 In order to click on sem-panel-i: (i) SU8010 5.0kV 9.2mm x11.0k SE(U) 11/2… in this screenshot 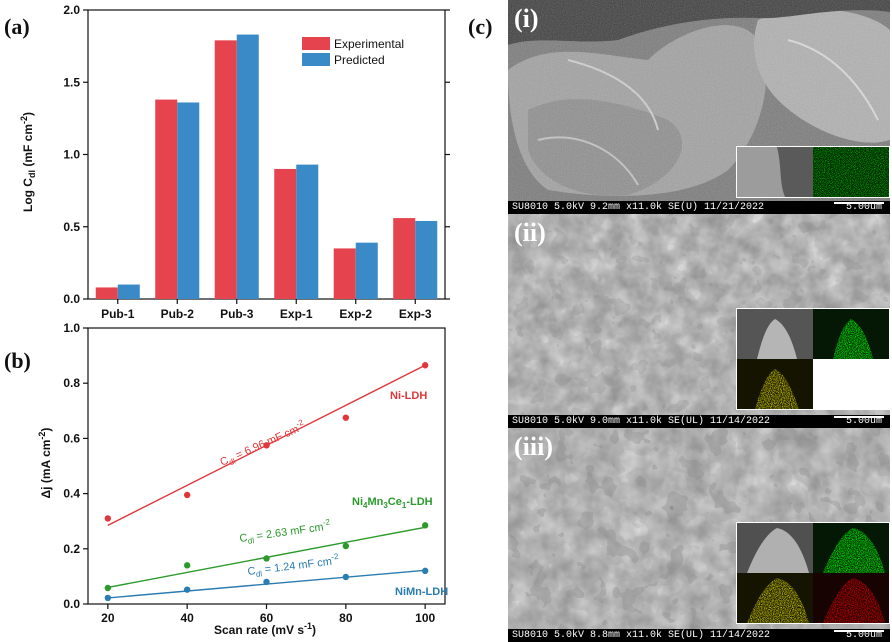, I will do `click(699, 107)`.